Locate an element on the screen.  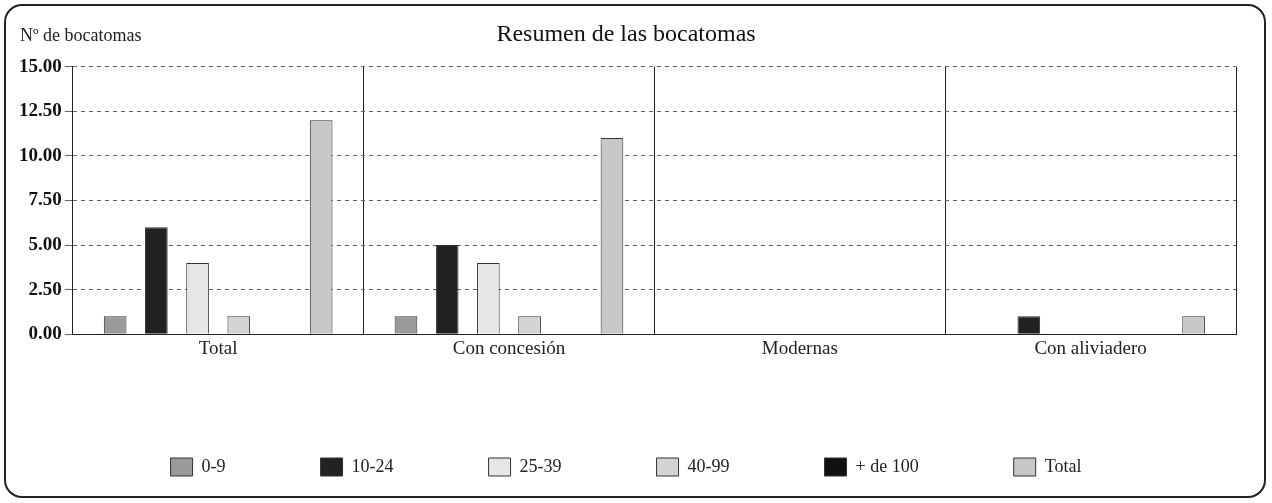
x-tick-label: Total is located at coordinates (218, 347).